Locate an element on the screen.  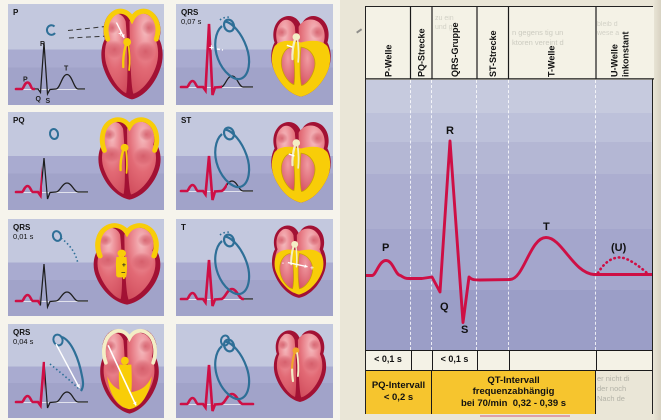
svg-text: U-Welle is located at coordinates (615, 60).